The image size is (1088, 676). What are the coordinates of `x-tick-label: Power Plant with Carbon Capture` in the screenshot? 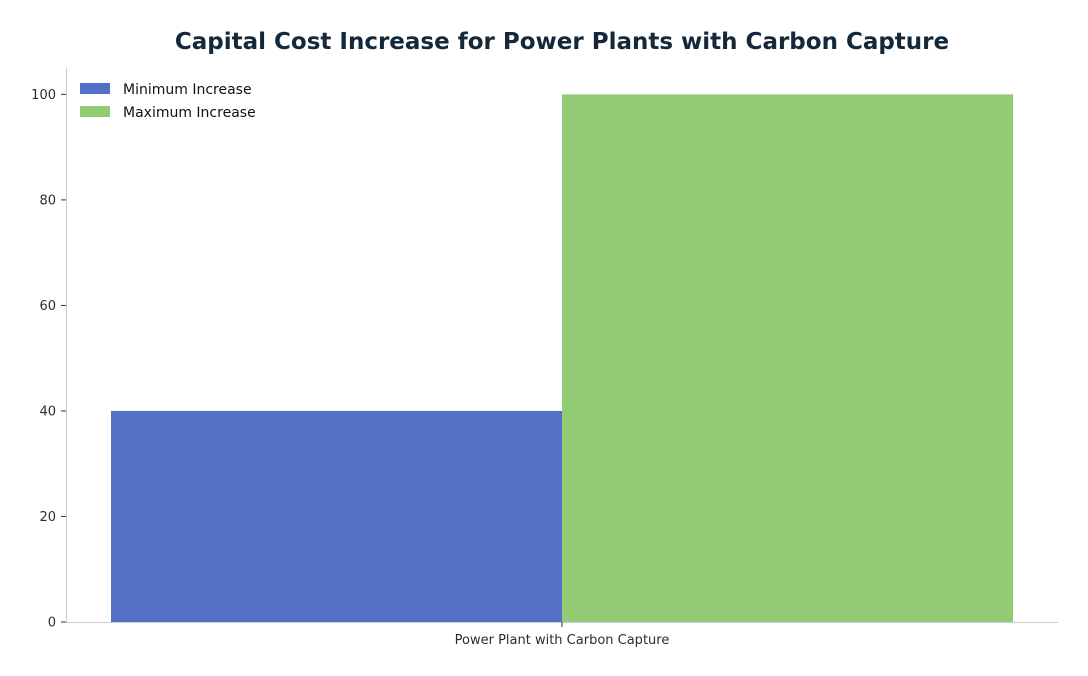 It's located at (562, 640).